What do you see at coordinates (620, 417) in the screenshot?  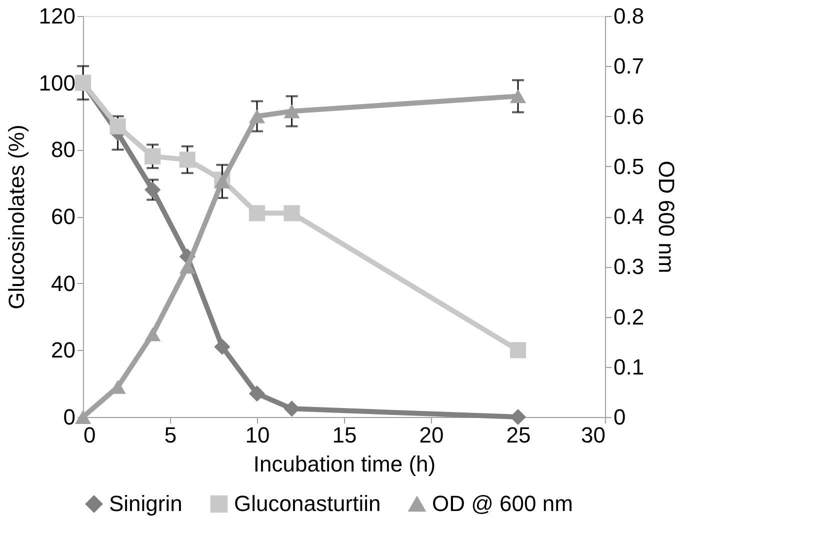 I see `y2-tick-label: 0` at bounding box center [620, 417].